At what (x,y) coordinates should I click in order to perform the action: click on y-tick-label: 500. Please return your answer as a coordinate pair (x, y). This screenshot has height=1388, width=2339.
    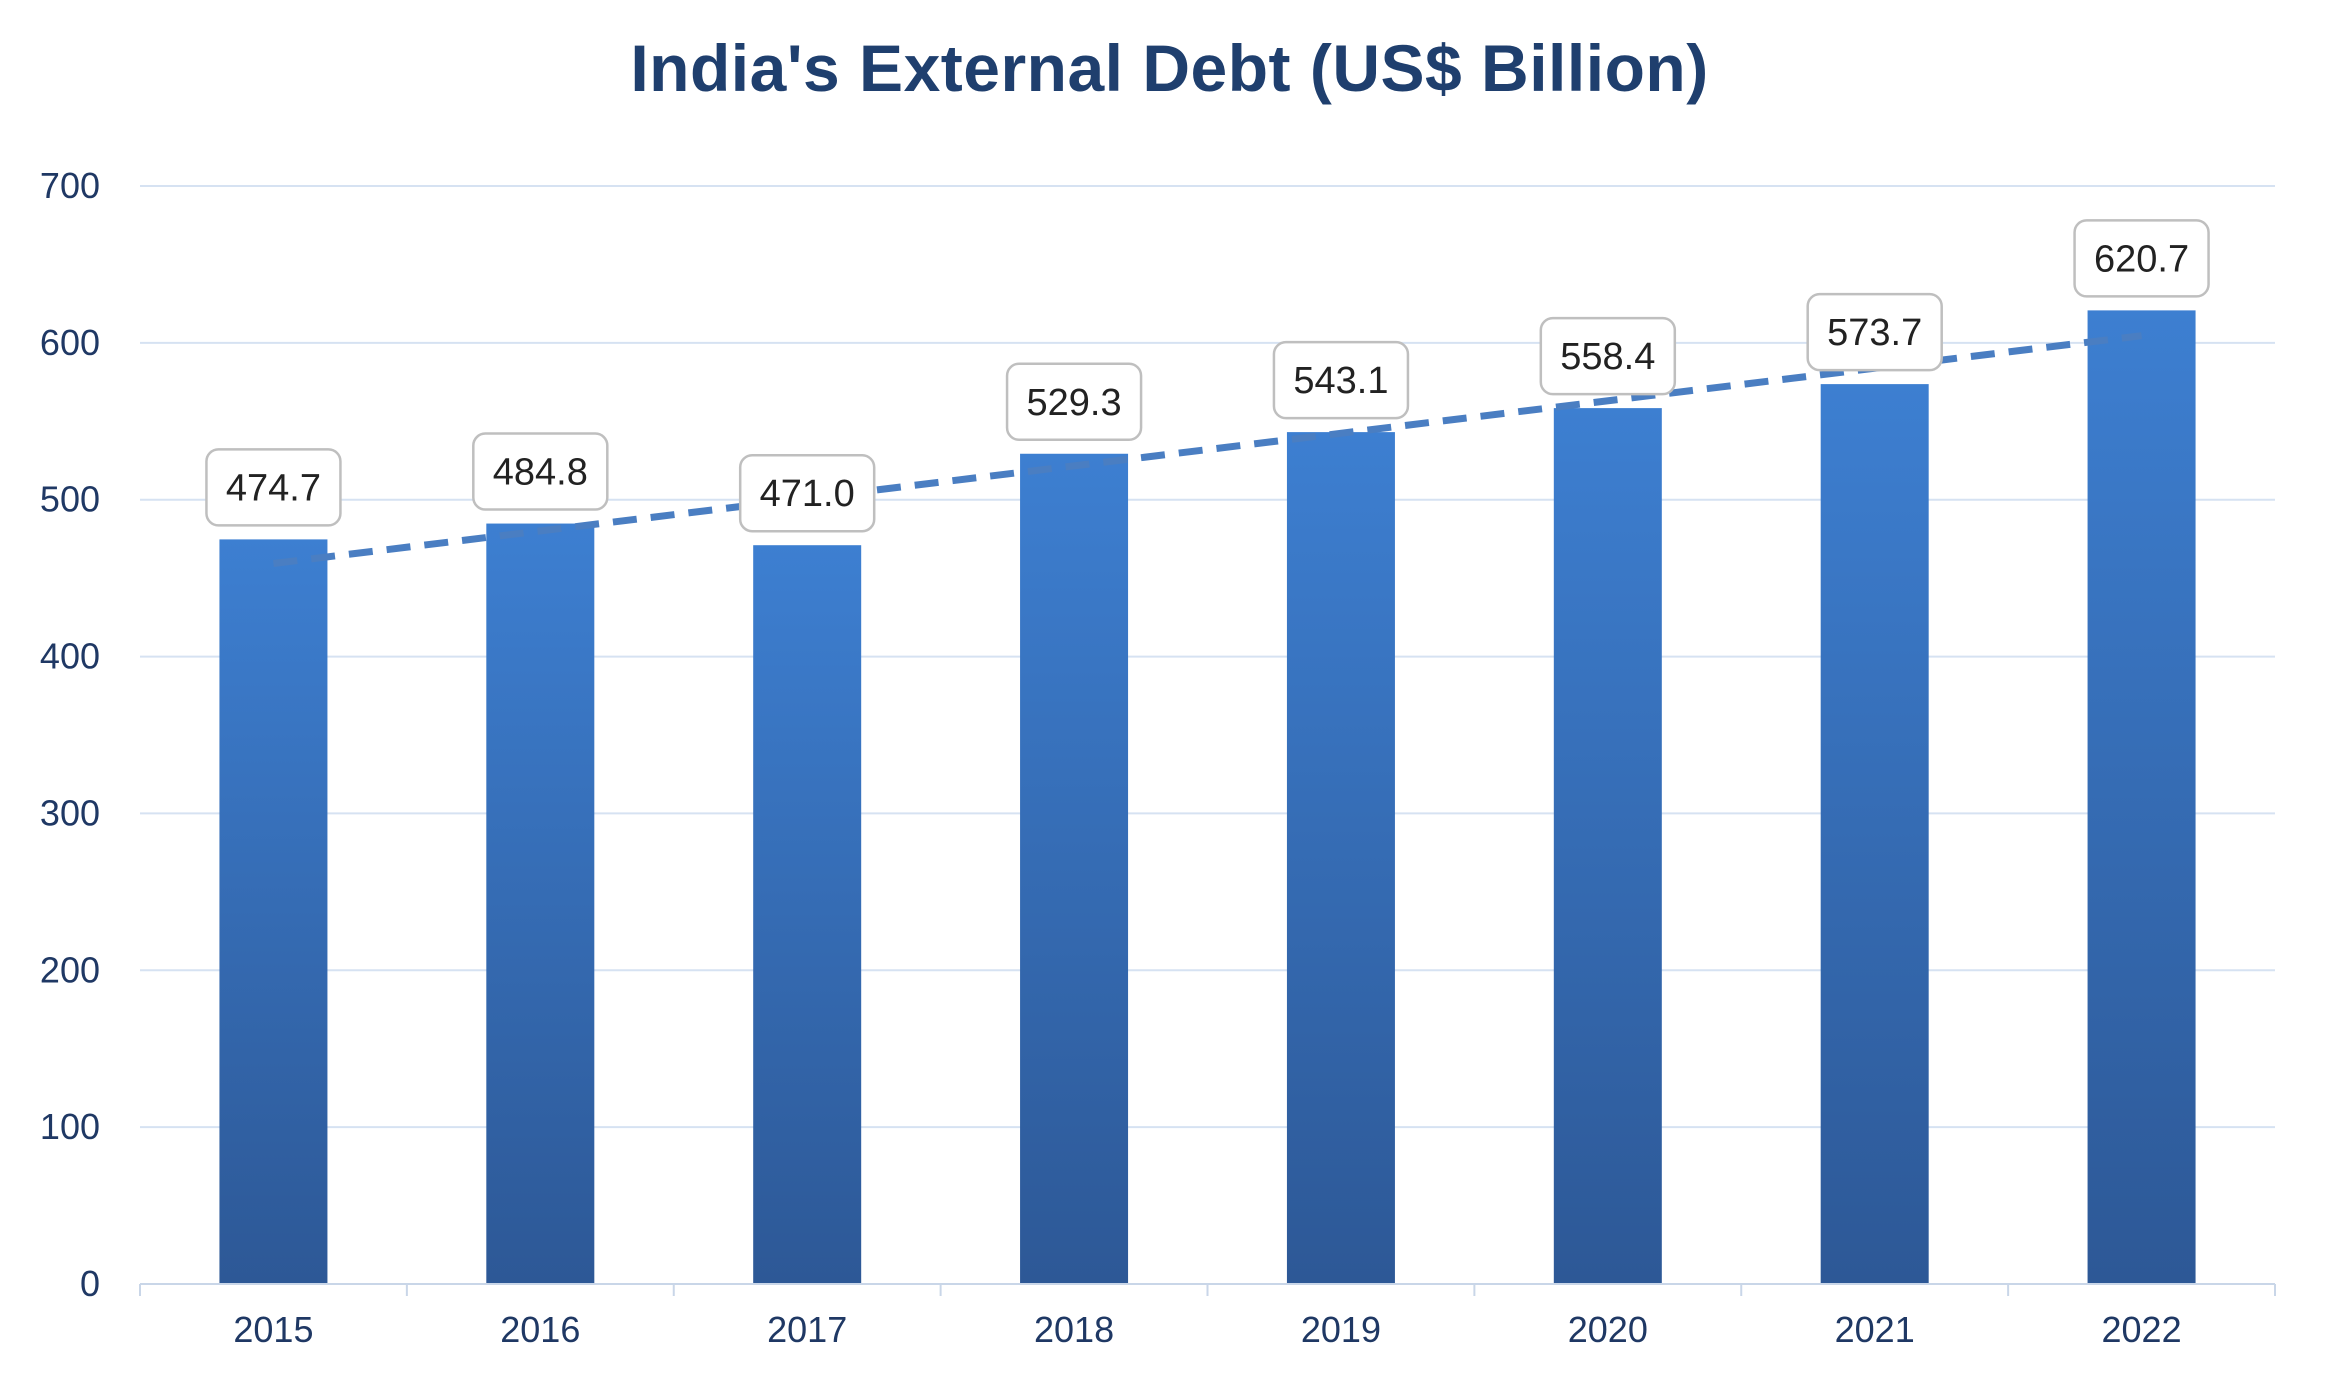
    Looking at the image, I should click on (70, 499).